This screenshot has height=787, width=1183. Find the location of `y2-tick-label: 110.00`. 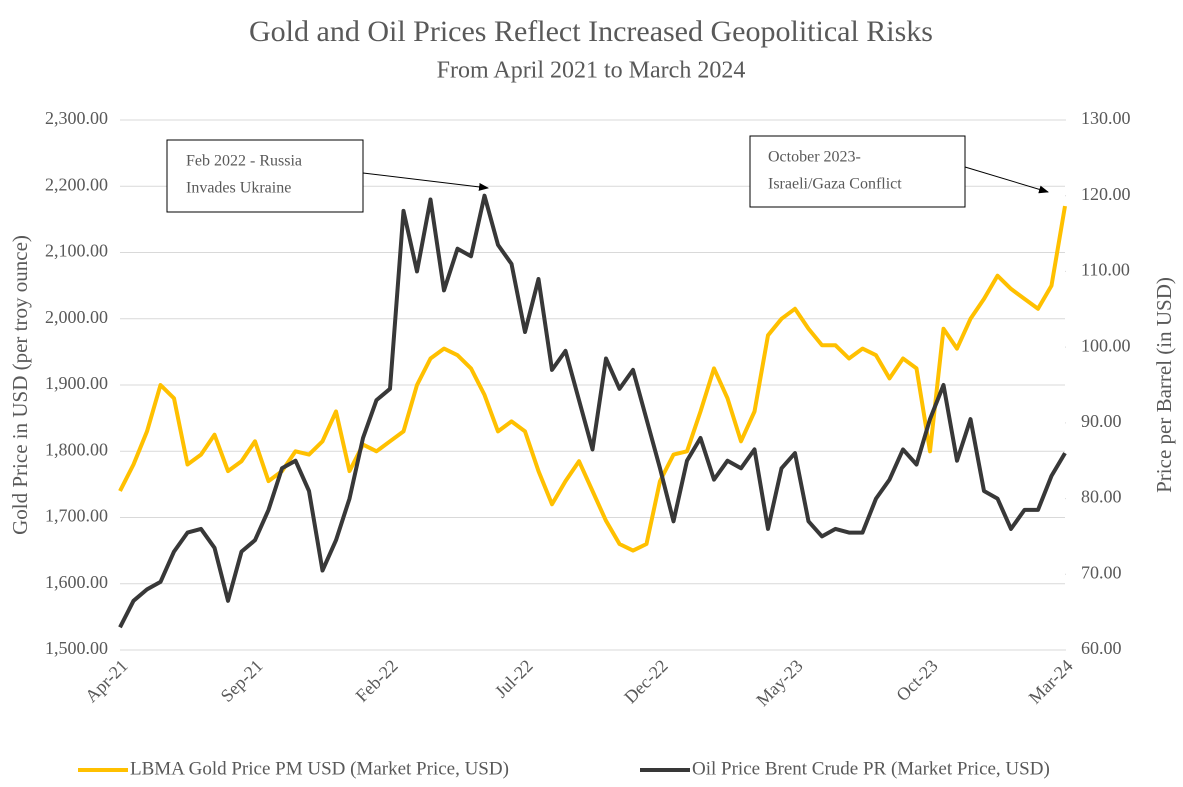

y2-tick-label: 110.00 is located at coordinates (1105, 270).